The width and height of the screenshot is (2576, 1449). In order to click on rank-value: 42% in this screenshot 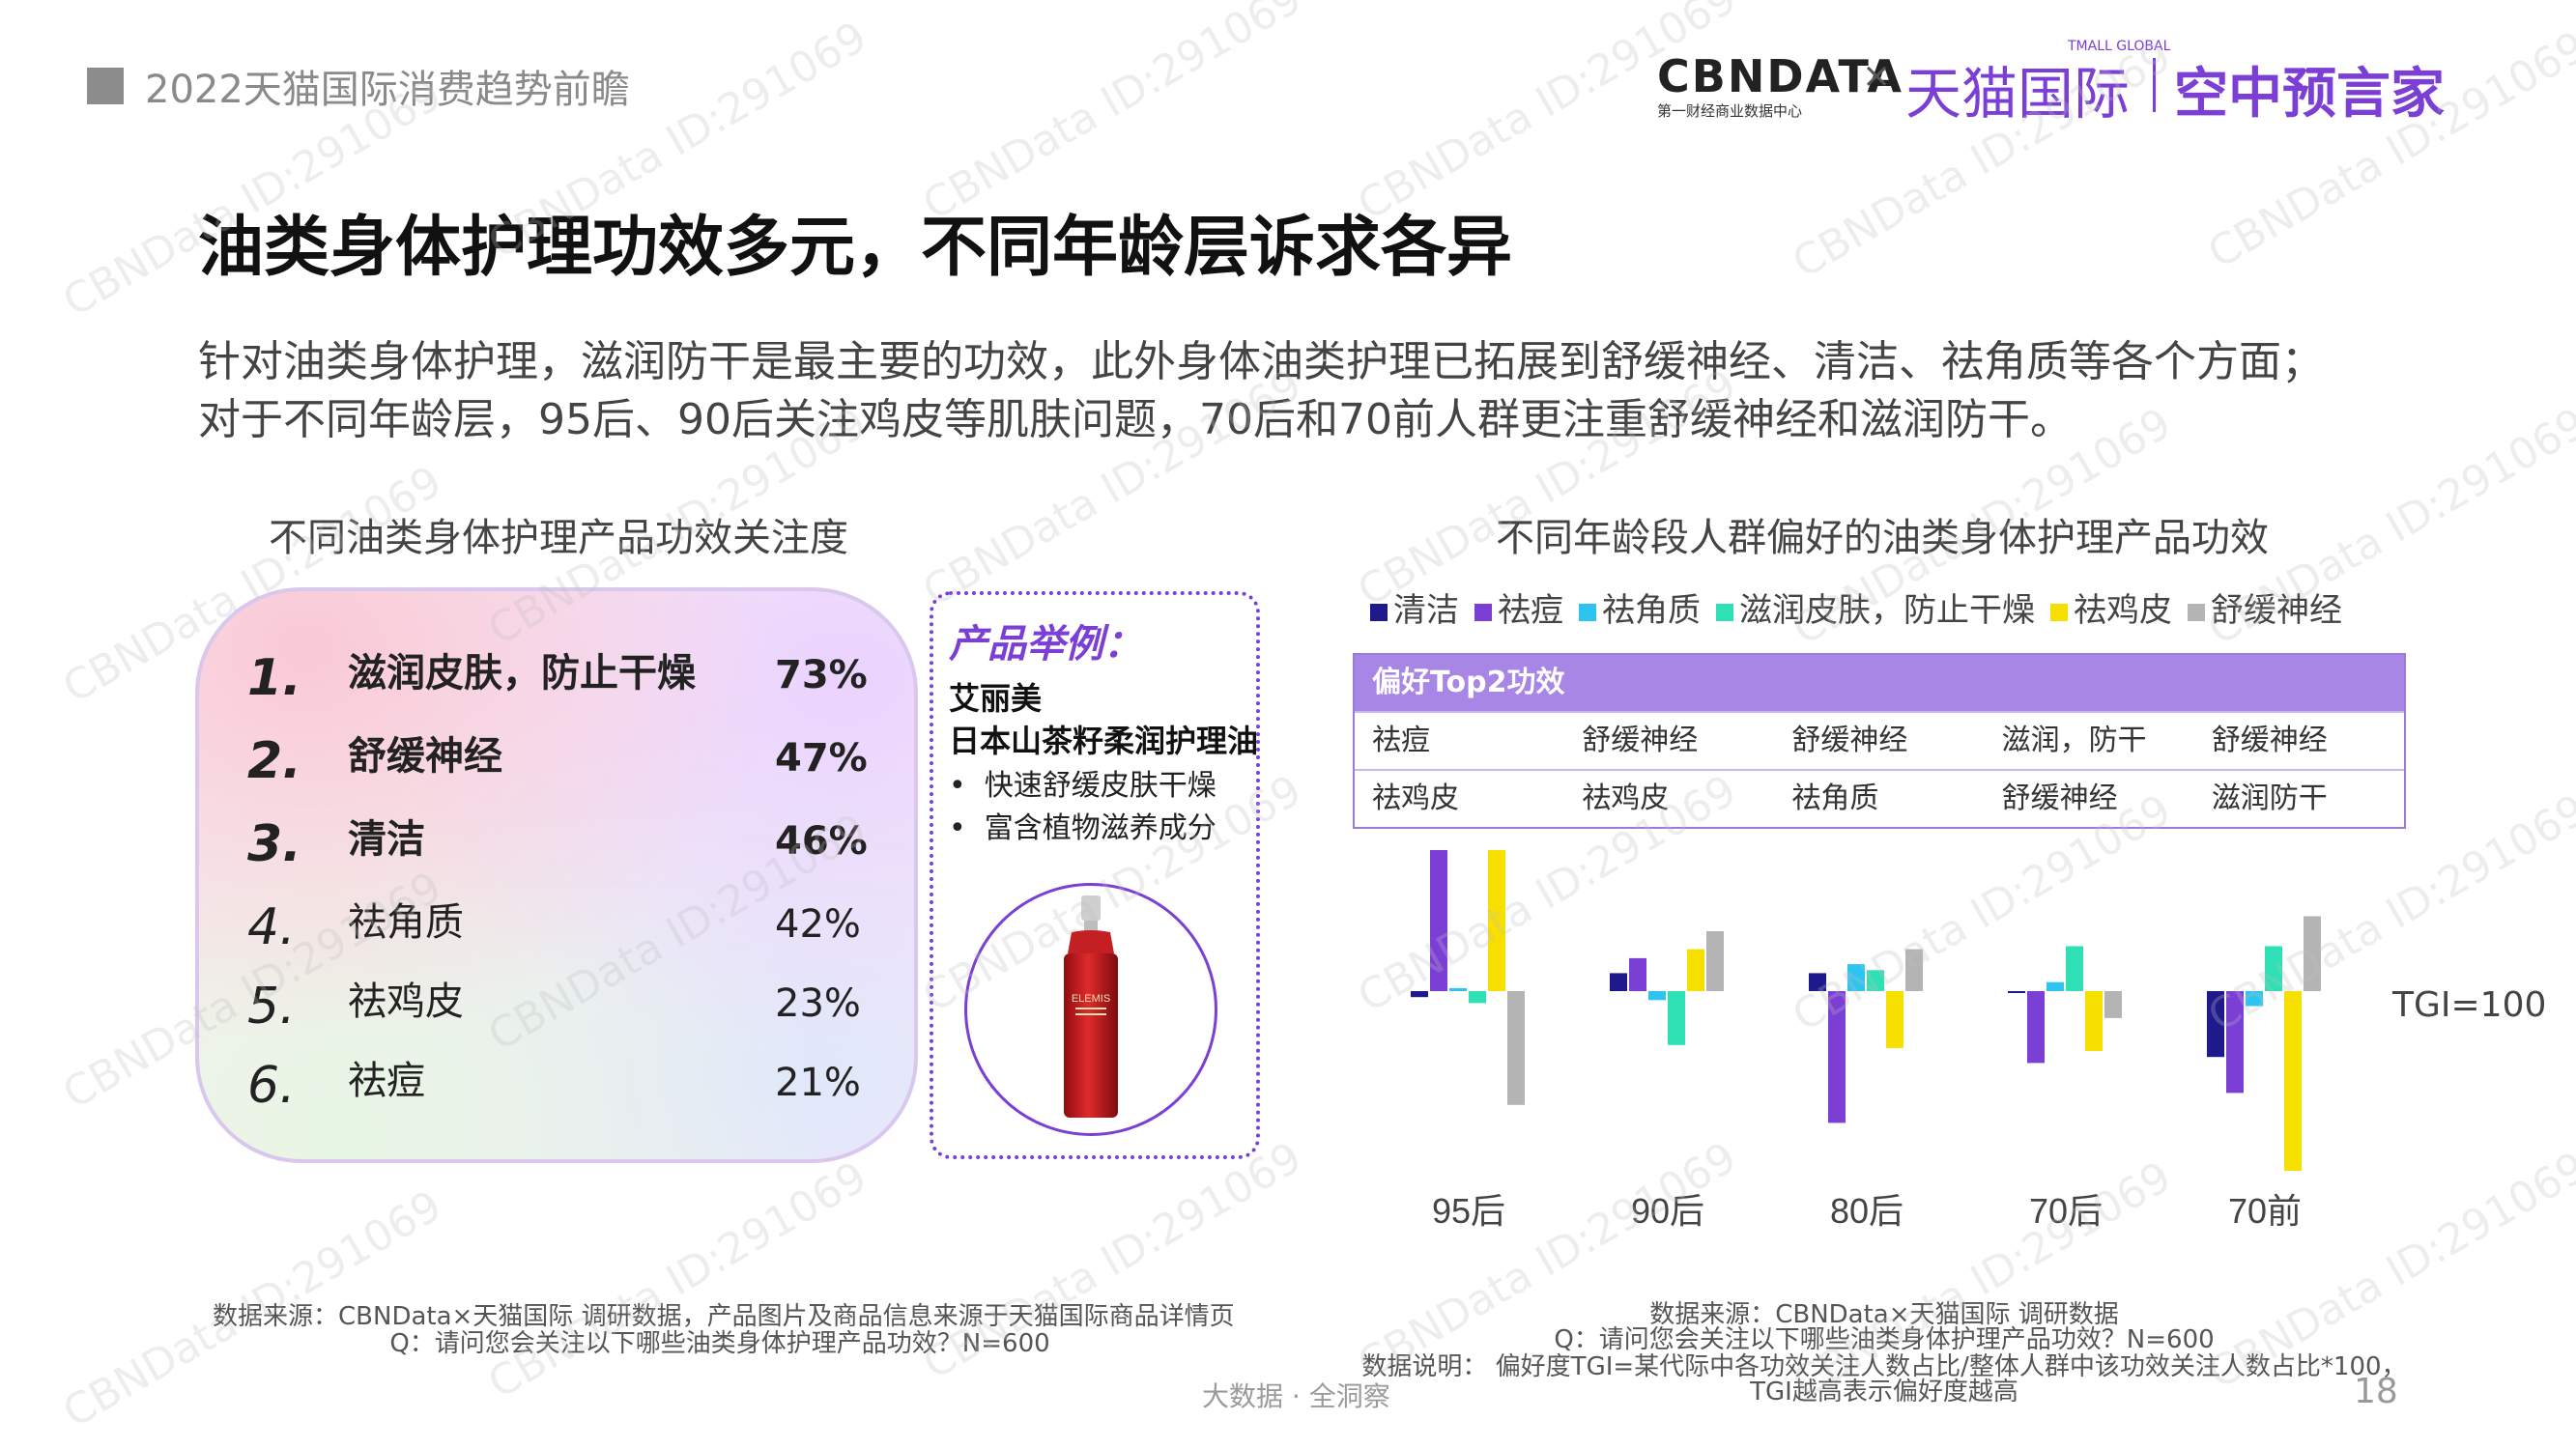, I will do `click(818, 924)`.